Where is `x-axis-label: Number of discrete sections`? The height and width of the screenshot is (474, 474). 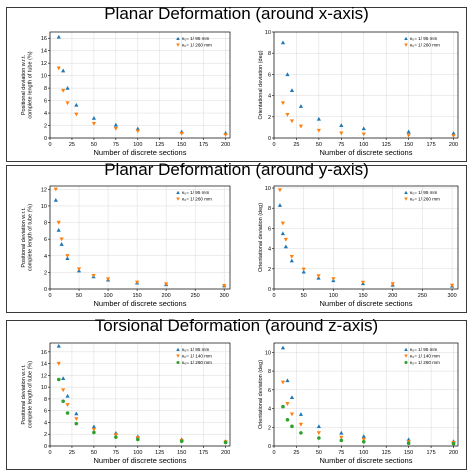
x-axis-label: Number of discrete sections is located at coordinates (366, 303).